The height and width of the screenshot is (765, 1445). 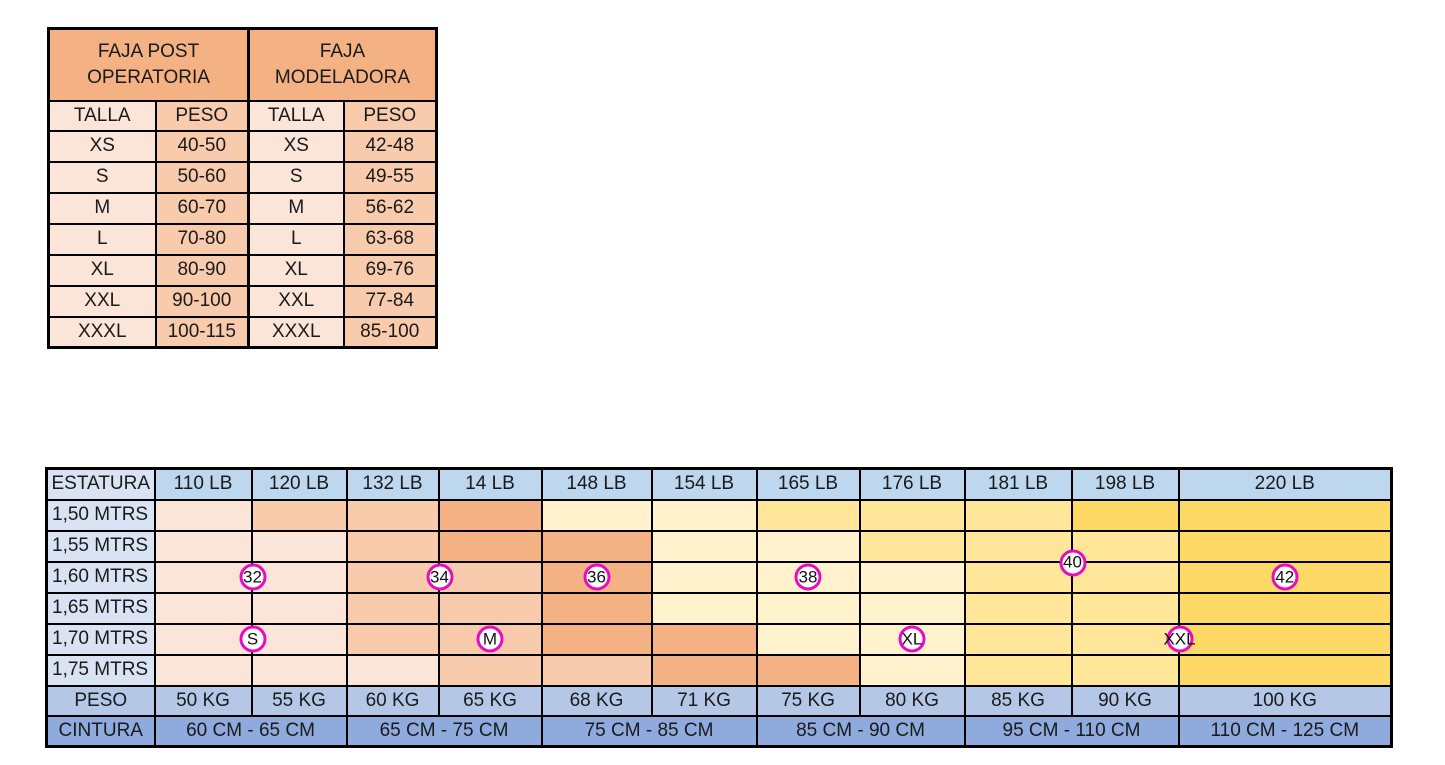 What do you see at coordinates (649, 731) in the screenshot?
I see `cintura-range-cell: 75 CM - 85 CM` at bounding box center [649, 731].